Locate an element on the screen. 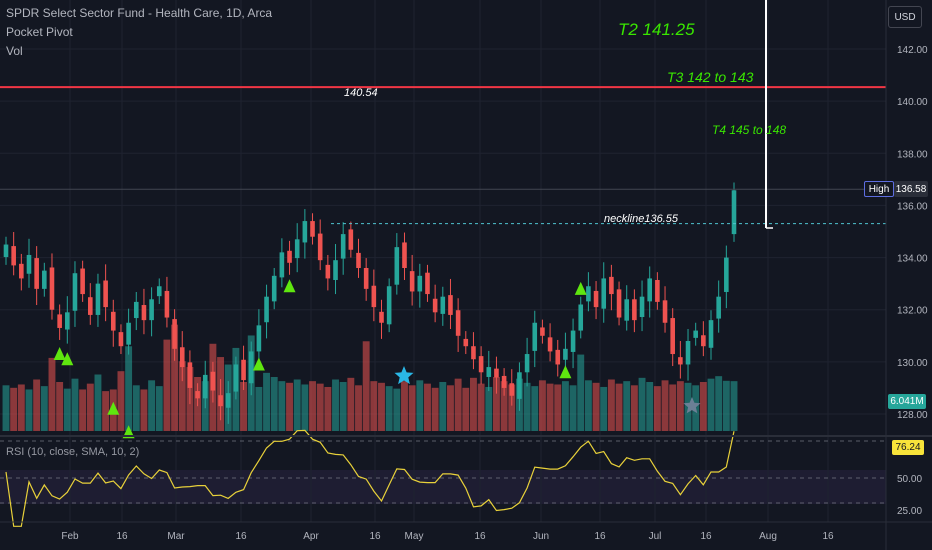 This screenshot has height=550, width=932. y-tick-label: 132.00 is located at coordinates (912, 311).